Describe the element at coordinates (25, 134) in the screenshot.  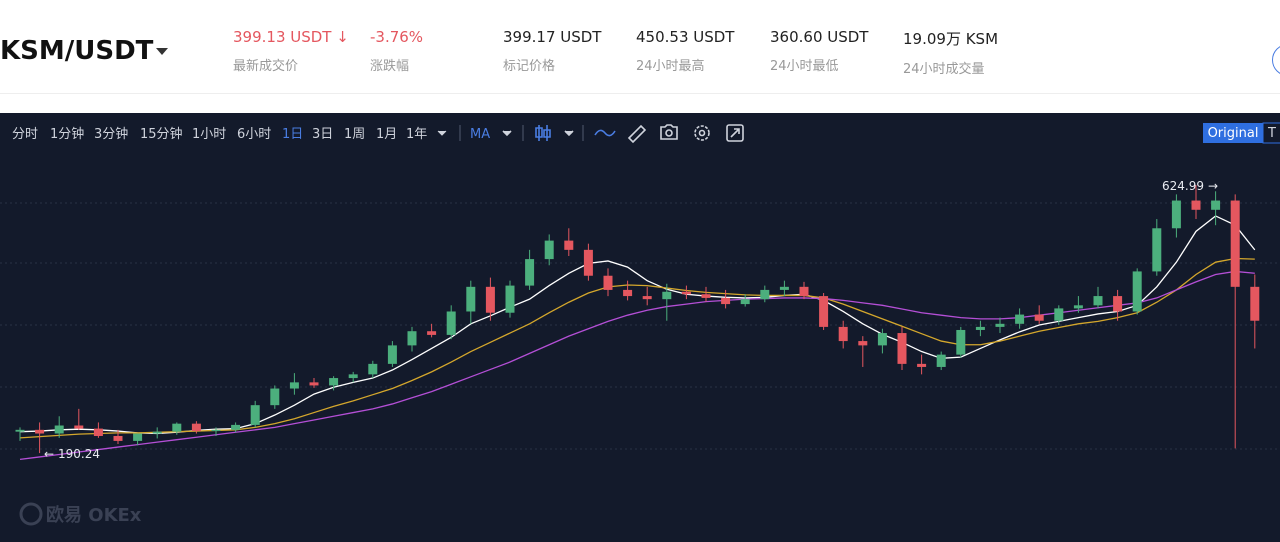
I see `interval: 分时` at that location.